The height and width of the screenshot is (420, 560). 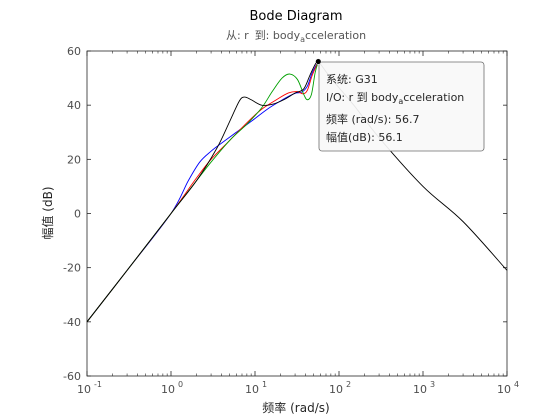 What do you see at coordinates (264, 384) in the screenshot?
I see `x-tick-exponent: 1` at bounding box center [264, 384].